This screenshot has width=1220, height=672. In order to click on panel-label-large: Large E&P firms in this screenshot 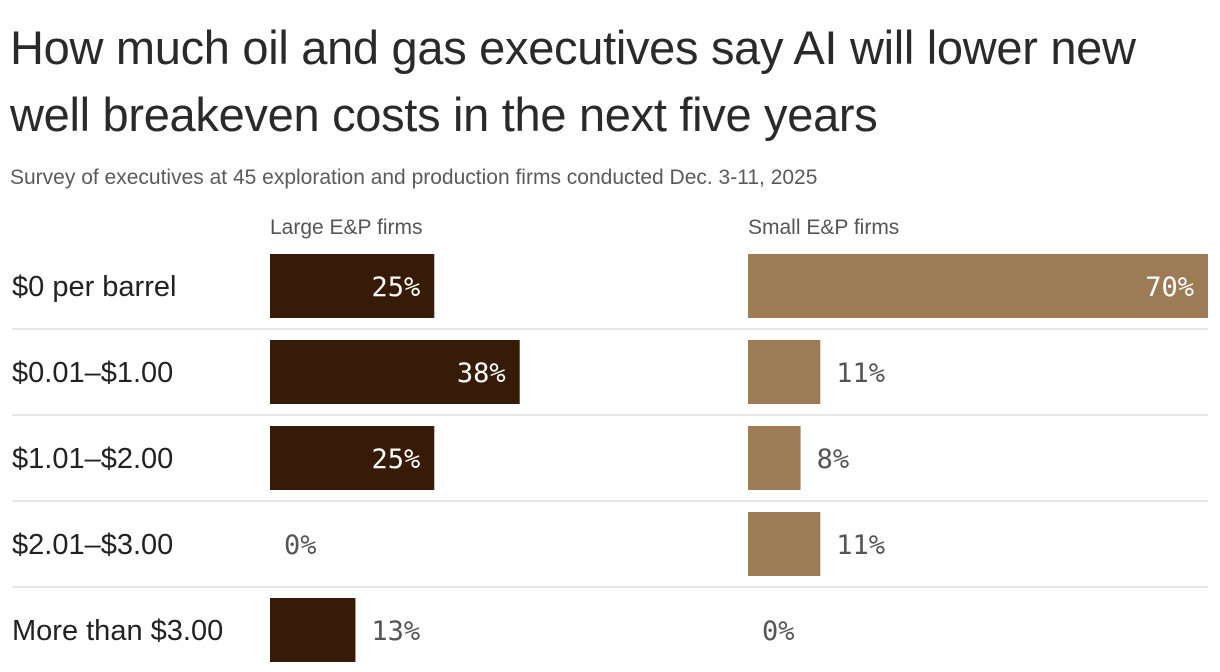, I will do `click(346, 227)`.